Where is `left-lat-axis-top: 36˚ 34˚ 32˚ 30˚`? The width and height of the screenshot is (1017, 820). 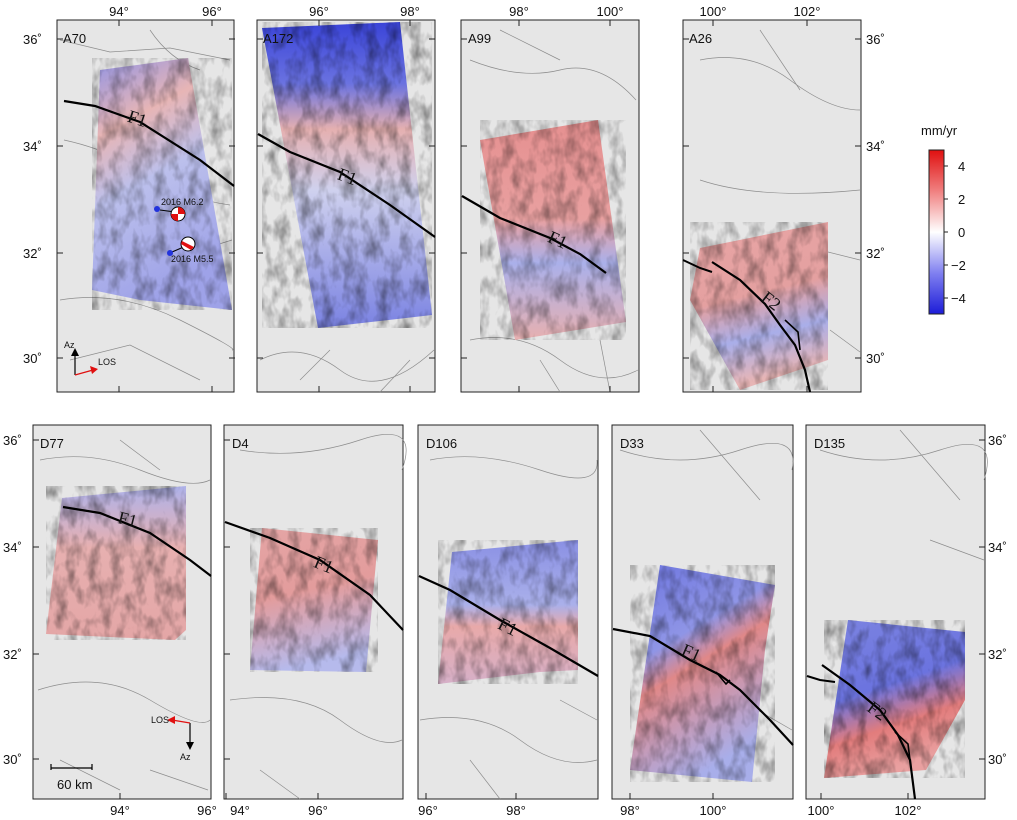 left-lat-axis-top: 36˚ 34˚ 32˚ 30˚ is located at coordinates (43, 199).